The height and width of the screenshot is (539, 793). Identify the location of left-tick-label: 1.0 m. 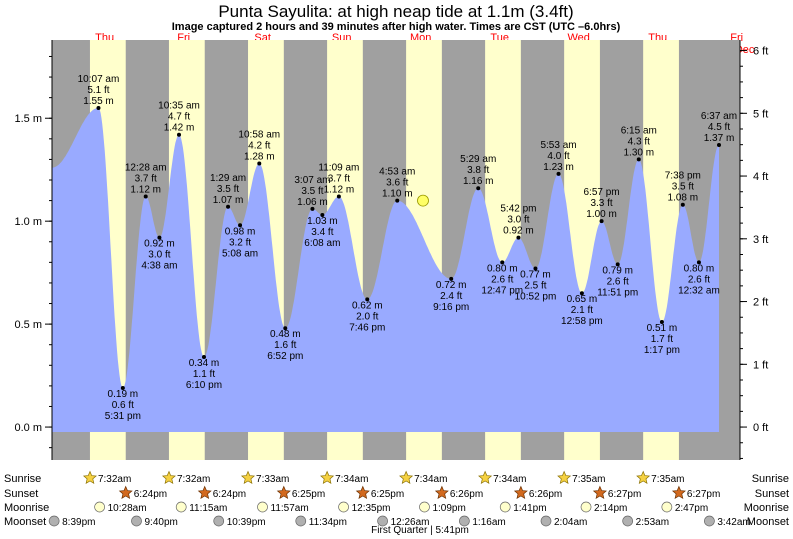
(28, 222).